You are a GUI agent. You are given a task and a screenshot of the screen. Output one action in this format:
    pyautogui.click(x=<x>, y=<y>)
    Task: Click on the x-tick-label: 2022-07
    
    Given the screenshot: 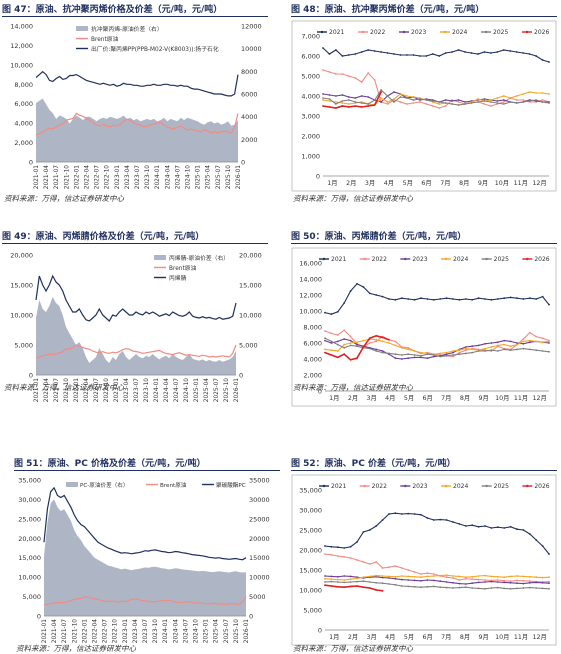 What is the action you would take?
    pyautogui.click(x=106, y=631)
    